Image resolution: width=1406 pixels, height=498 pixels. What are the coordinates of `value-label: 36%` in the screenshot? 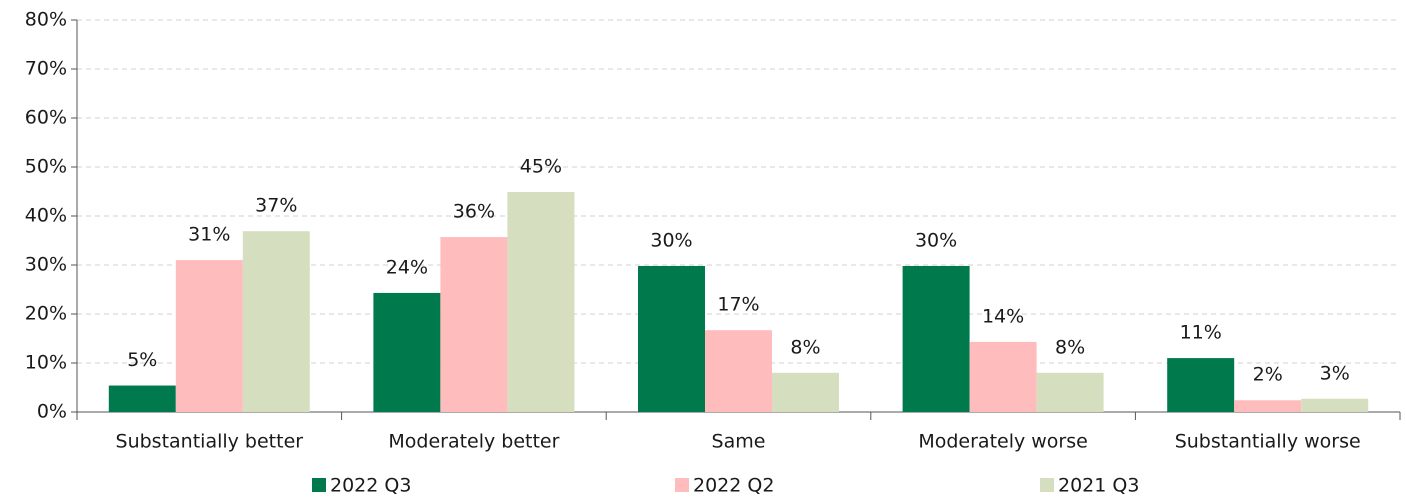 It's located at (474, 212).